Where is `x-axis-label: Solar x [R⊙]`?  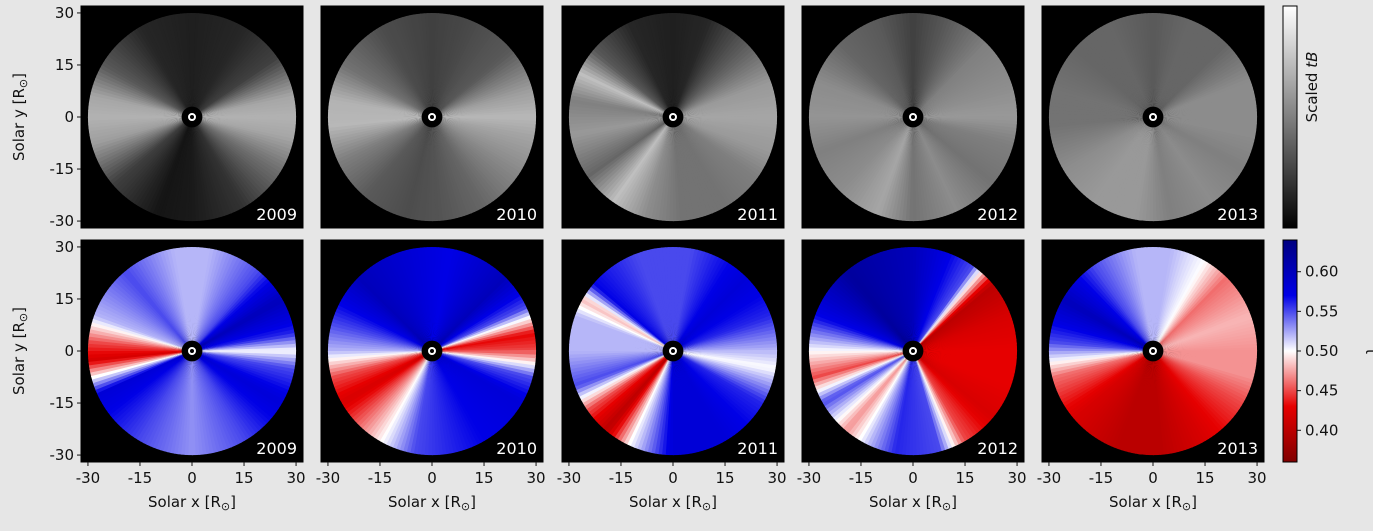 x-axis-label: Solar x [R⊙] is located at coordinates (913, 503).